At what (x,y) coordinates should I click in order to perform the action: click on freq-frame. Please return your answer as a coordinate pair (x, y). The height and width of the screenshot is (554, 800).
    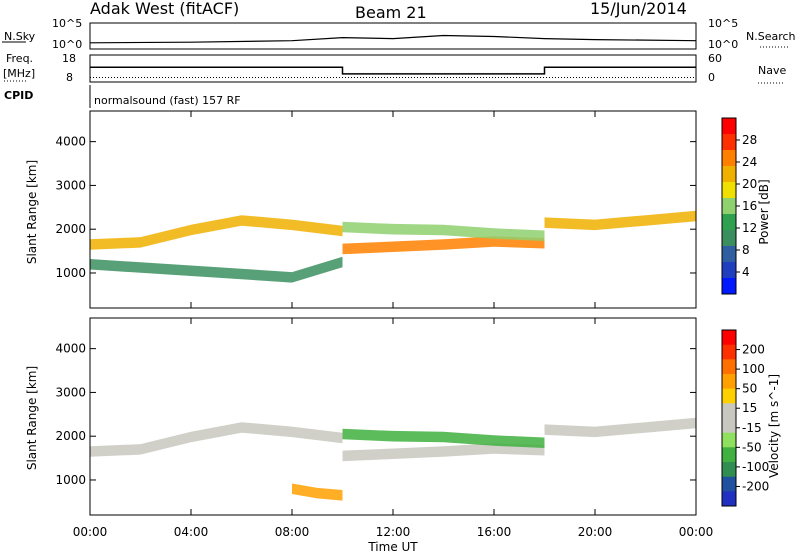
    Looking at the image, I should click on (393, 68).